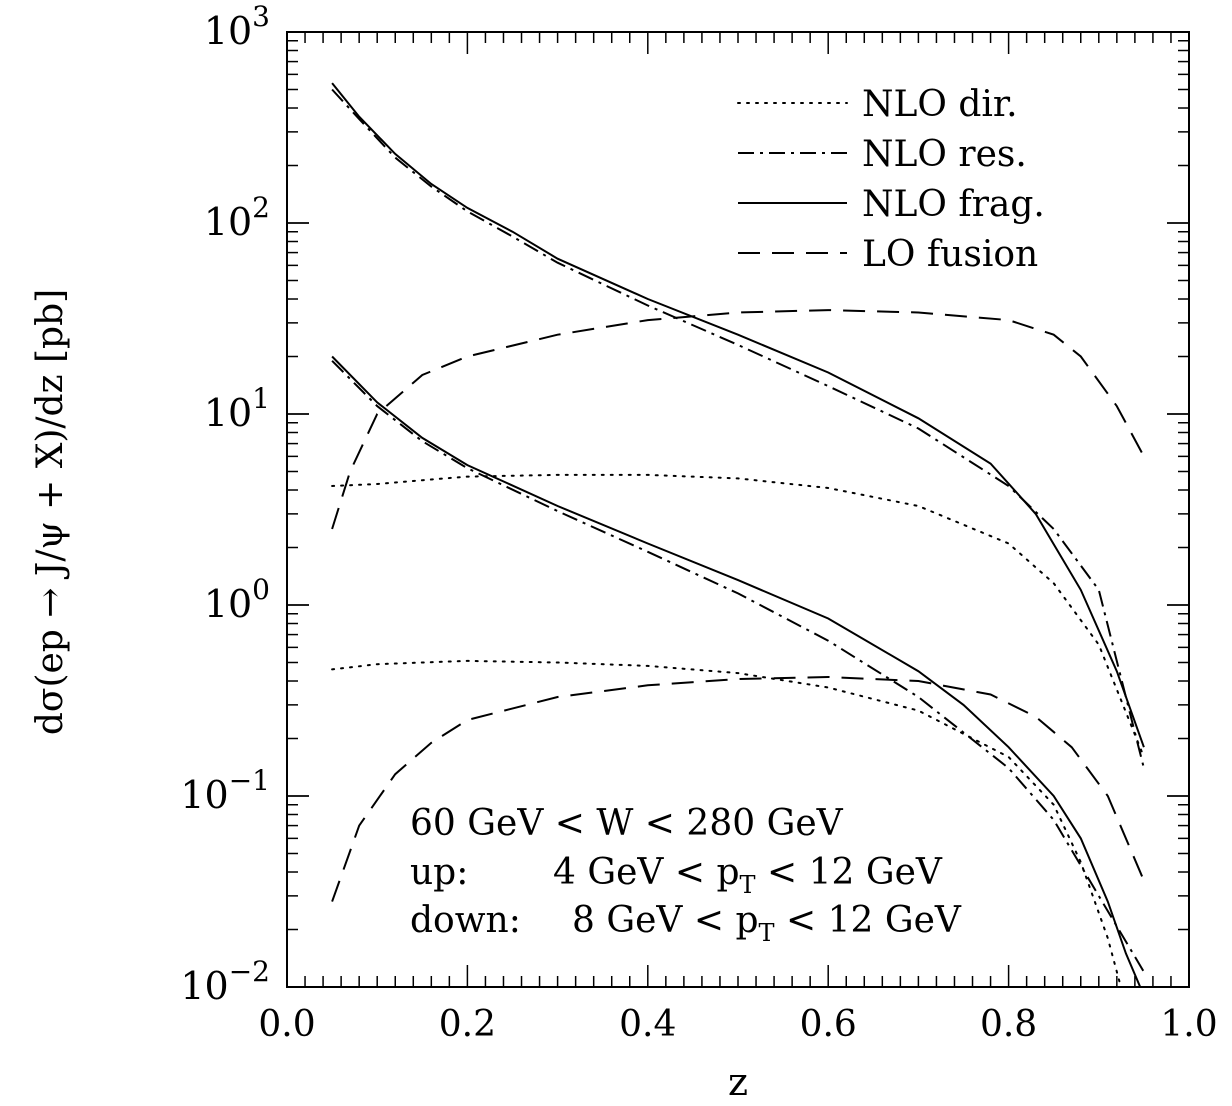 The image size is (1232, 1106). I want to click on y-tick-label: 10³, so click(237, 26).